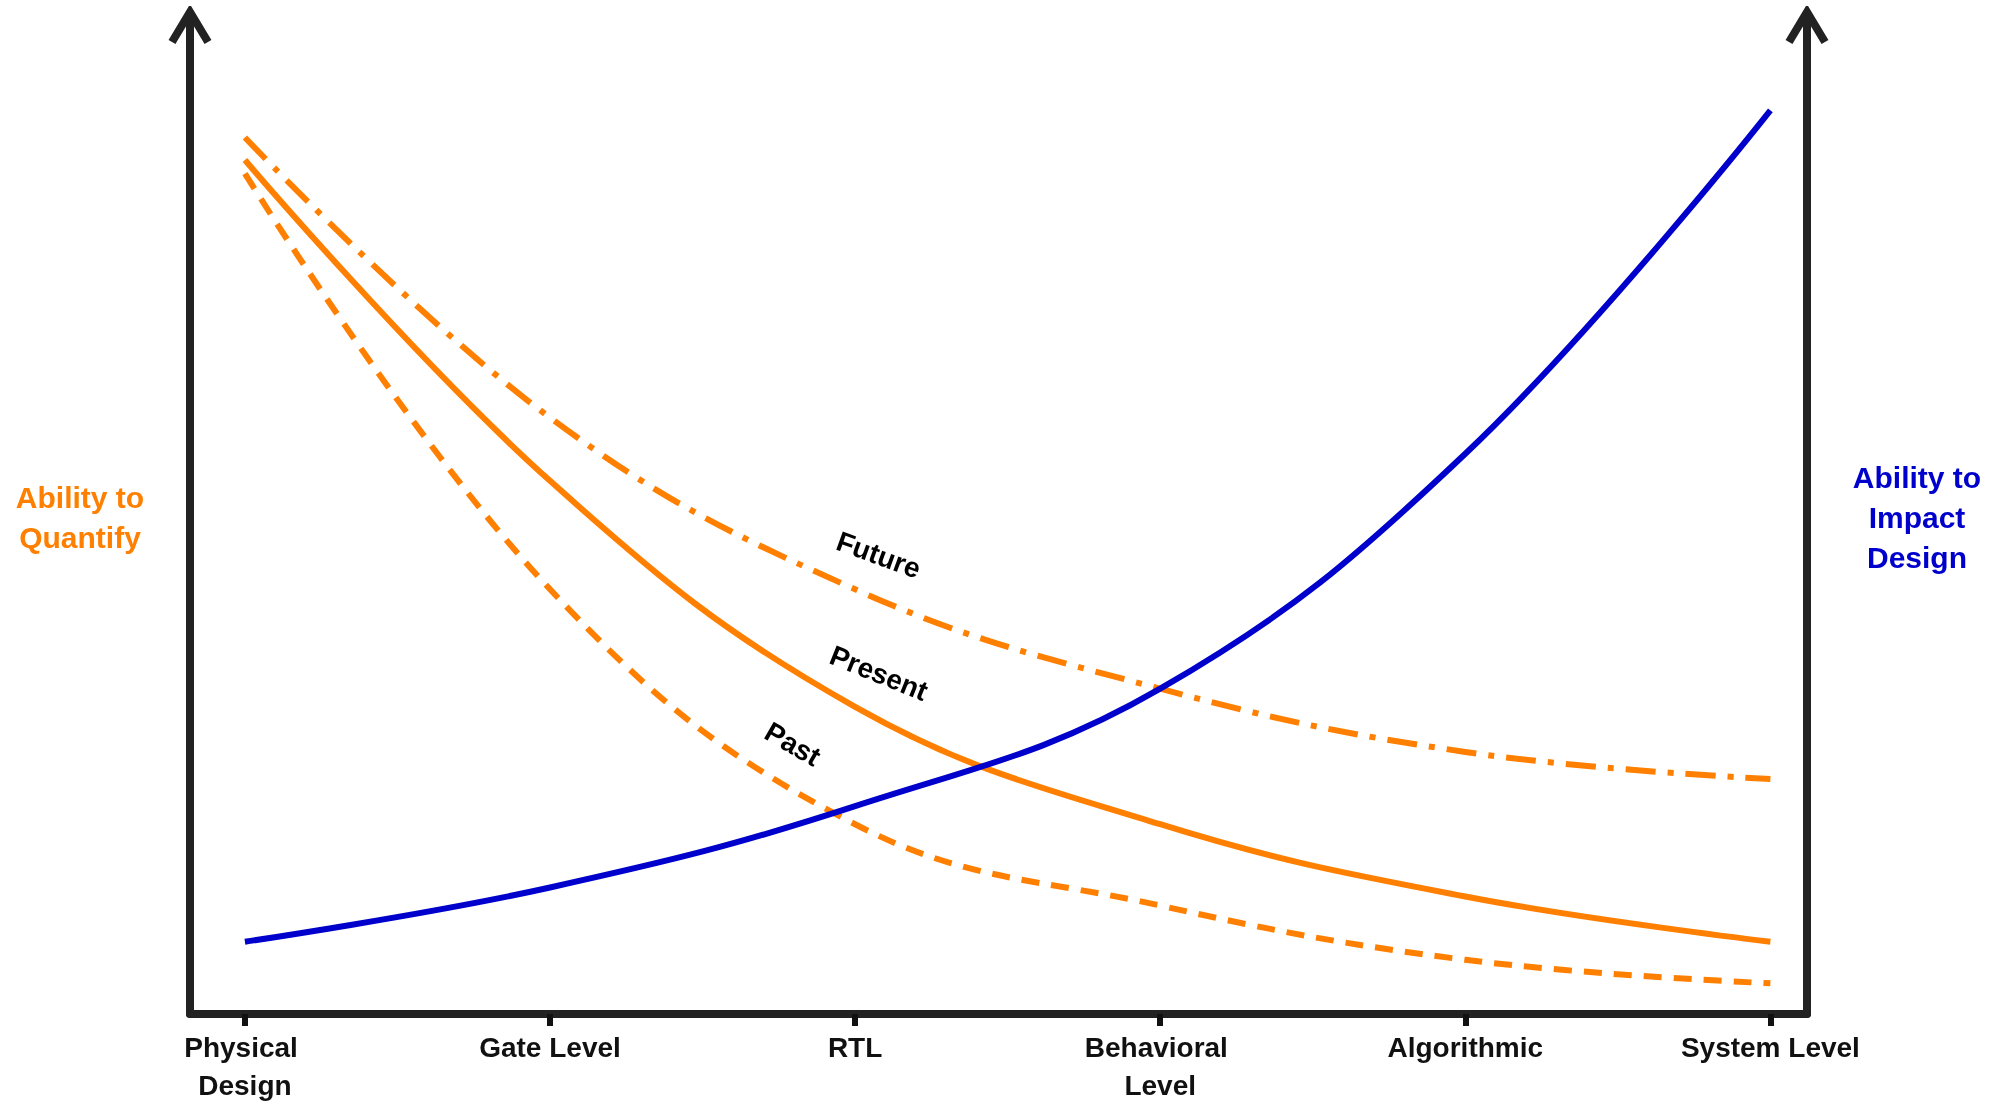 The image size is (2007, 1104). What do you see at coordinates (550, 1047) in the screenshot?
I see `x-tick-label: Gate Level` at bounding box center [550, 1047].